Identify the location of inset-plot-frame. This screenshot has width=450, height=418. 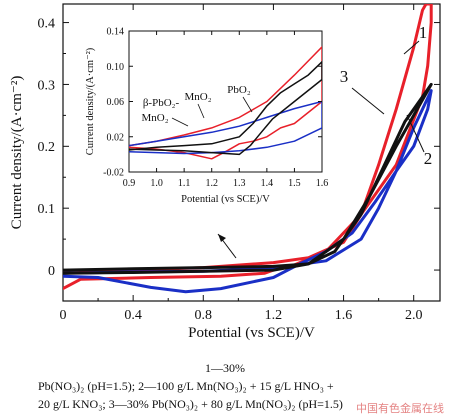
(225, 101).